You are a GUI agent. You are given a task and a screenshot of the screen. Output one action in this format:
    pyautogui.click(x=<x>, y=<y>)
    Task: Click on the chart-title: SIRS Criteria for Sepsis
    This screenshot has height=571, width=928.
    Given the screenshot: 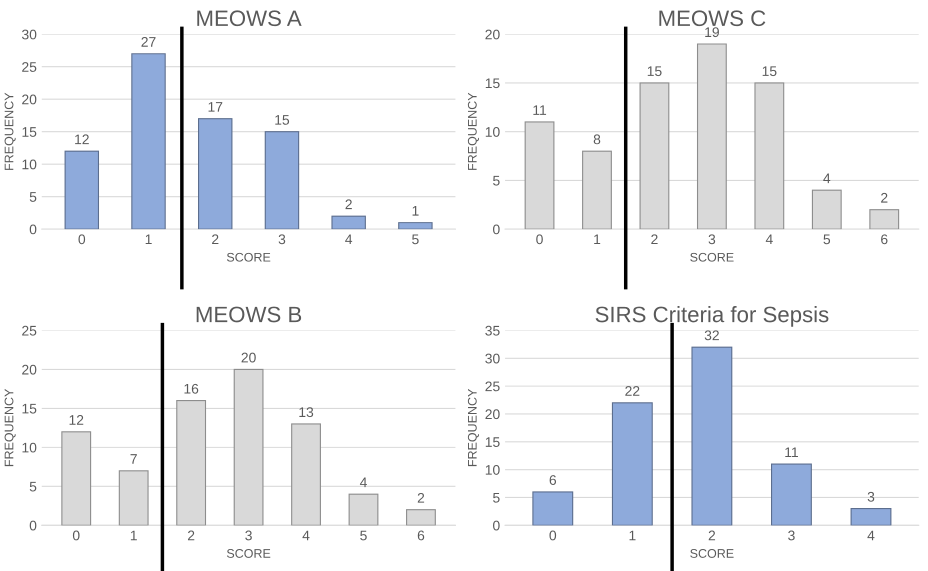 What is the action you would take?
    pyautogui.click(x=712, y=316)
    